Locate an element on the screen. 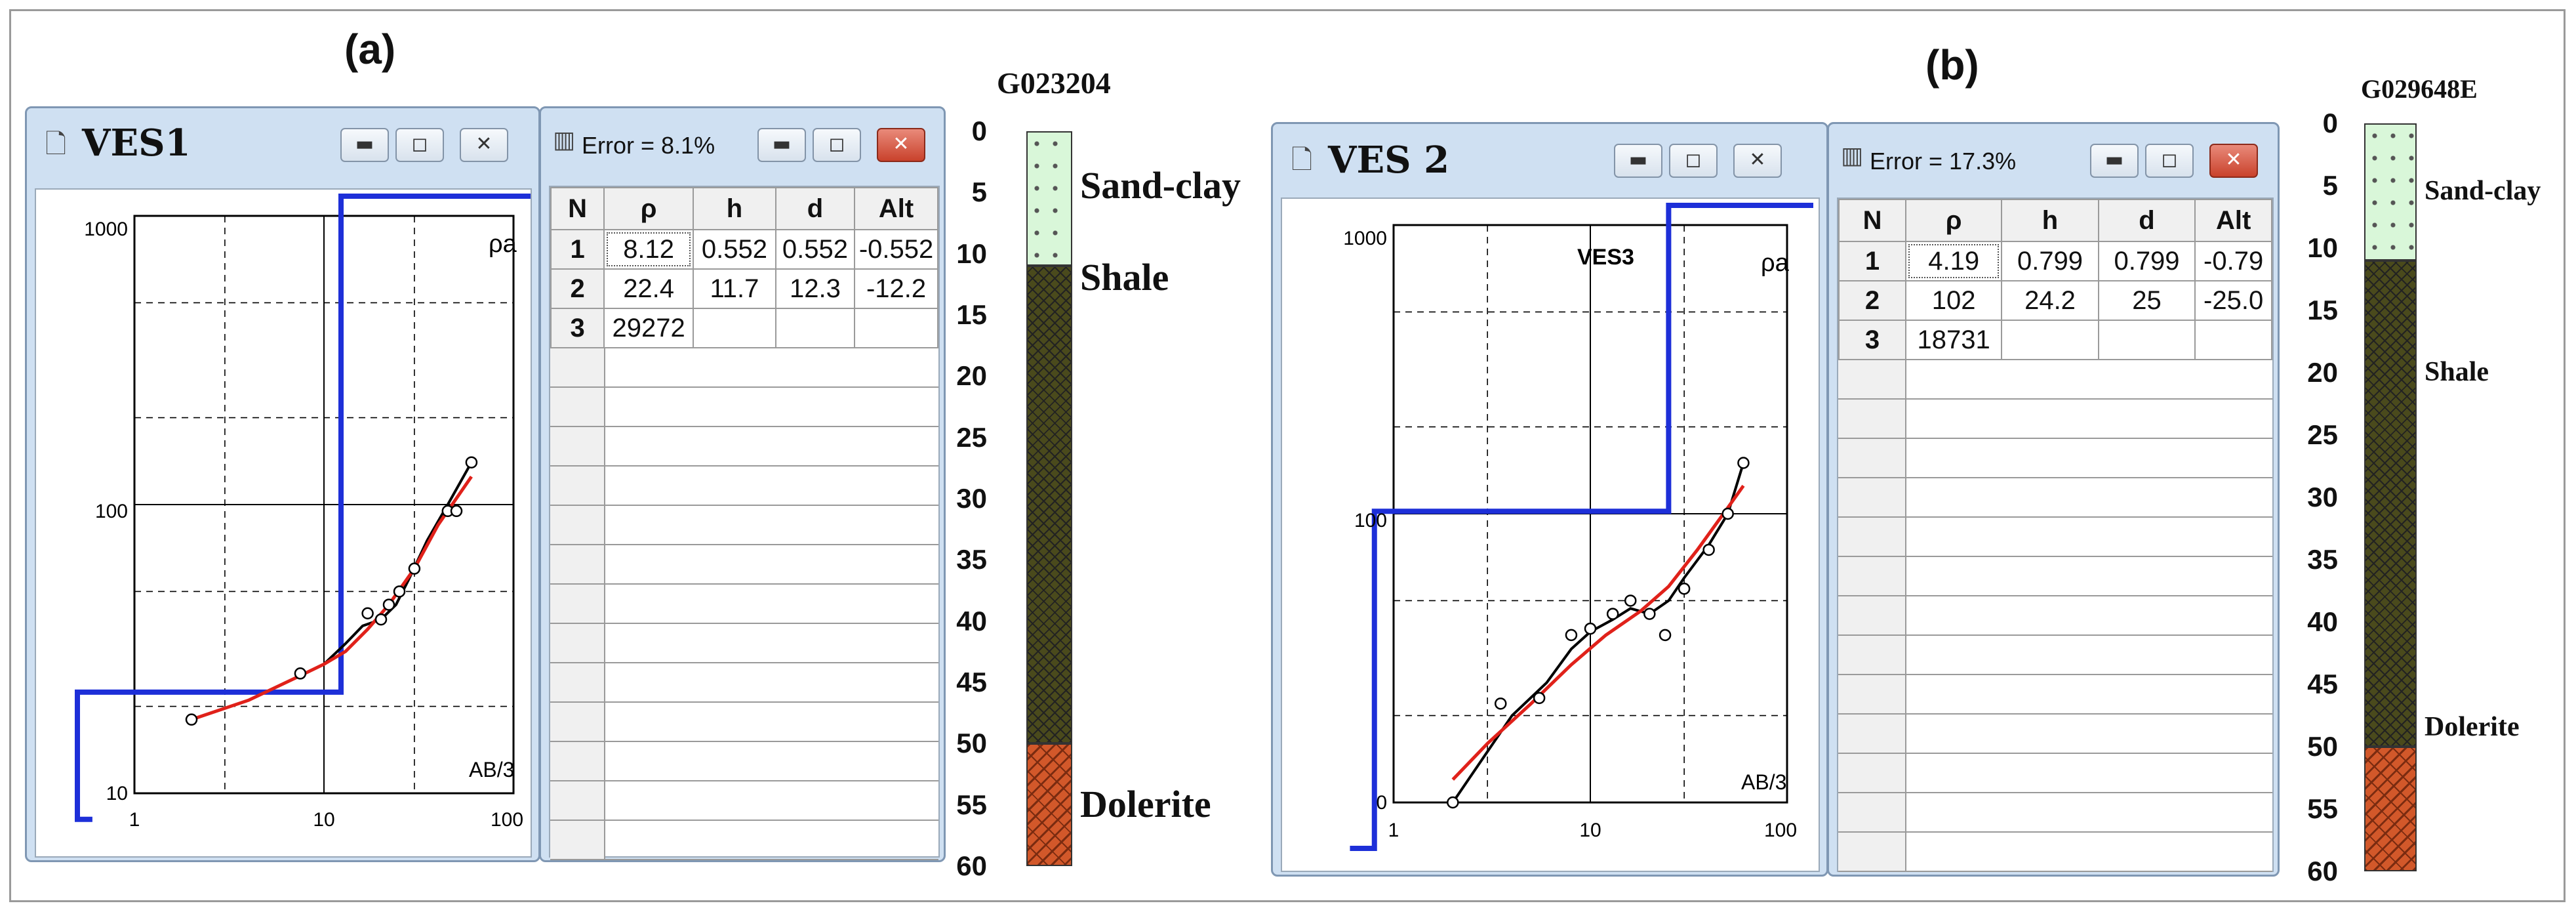  layered-model-line is located at coordinates (303, 508).